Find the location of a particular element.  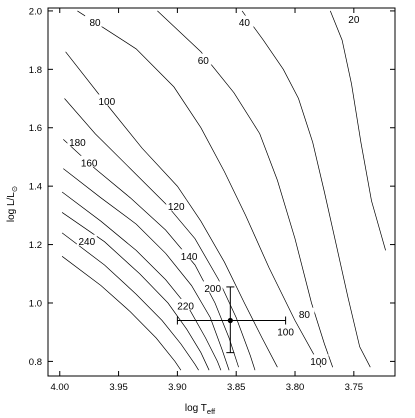

data-point-marker is located at coordinates (230, 320).